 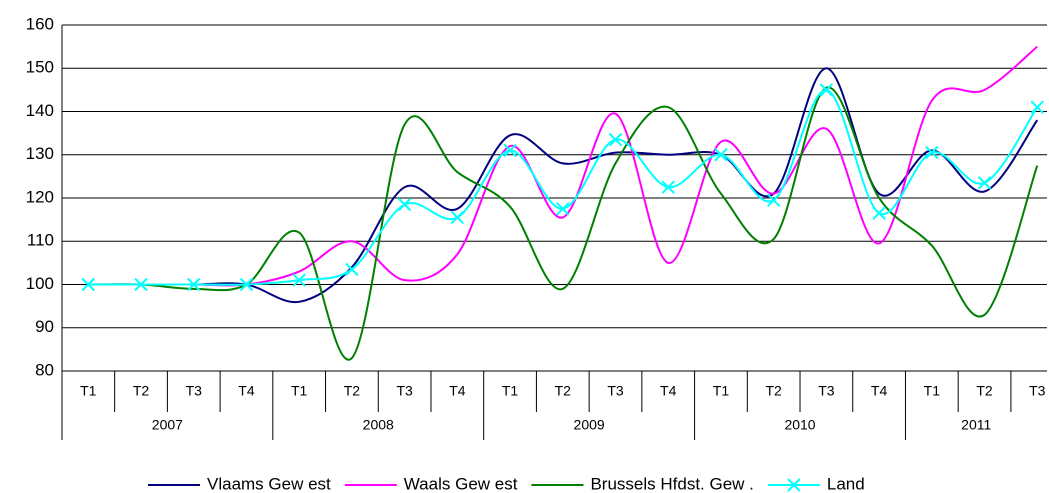 What do you see at coordinates (846, 483) in the screenshot?
I see `legend-label: Land` at bounding box center [846, 483].